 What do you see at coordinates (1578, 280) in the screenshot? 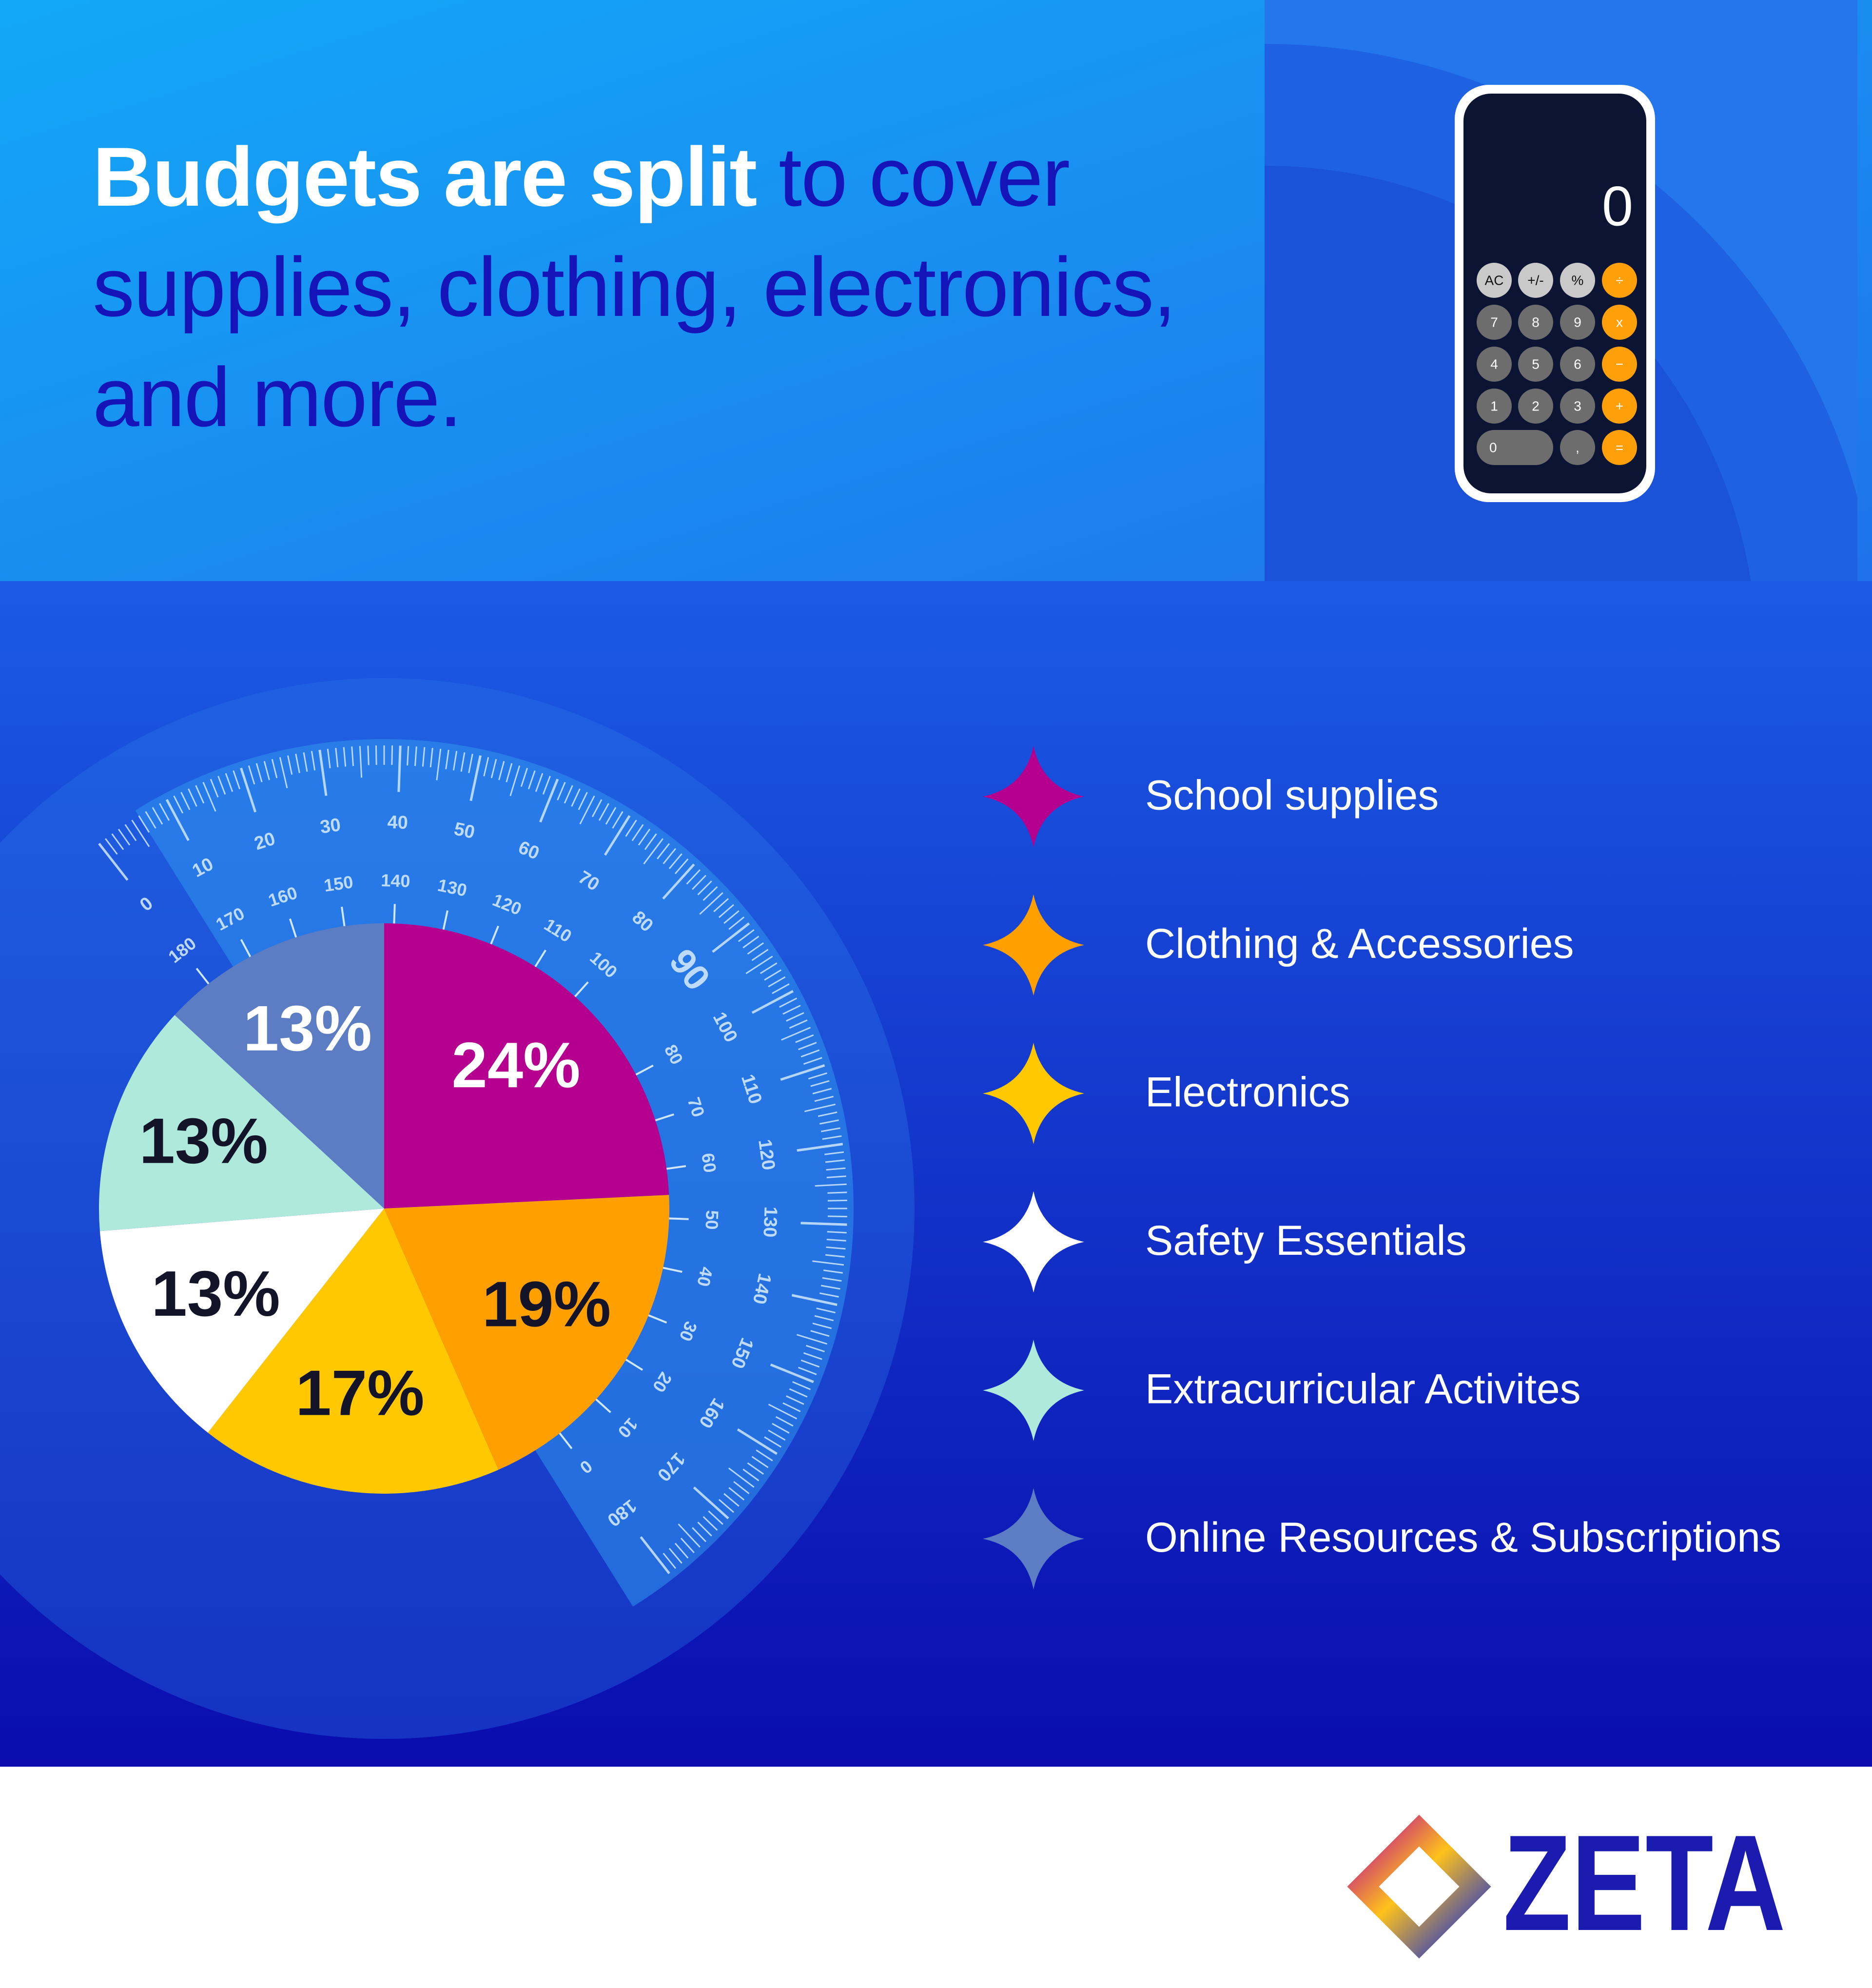
I see `calculator-key-label: %` at bounding box center [1578, 280].